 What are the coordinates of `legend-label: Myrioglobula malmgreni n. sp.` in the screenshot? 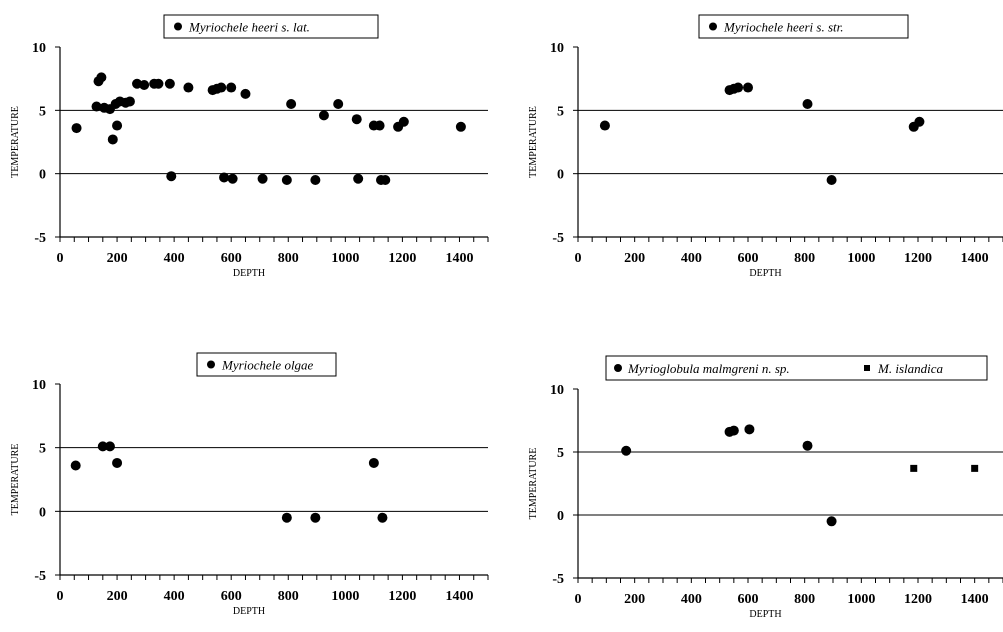 It's located at (708, 368).